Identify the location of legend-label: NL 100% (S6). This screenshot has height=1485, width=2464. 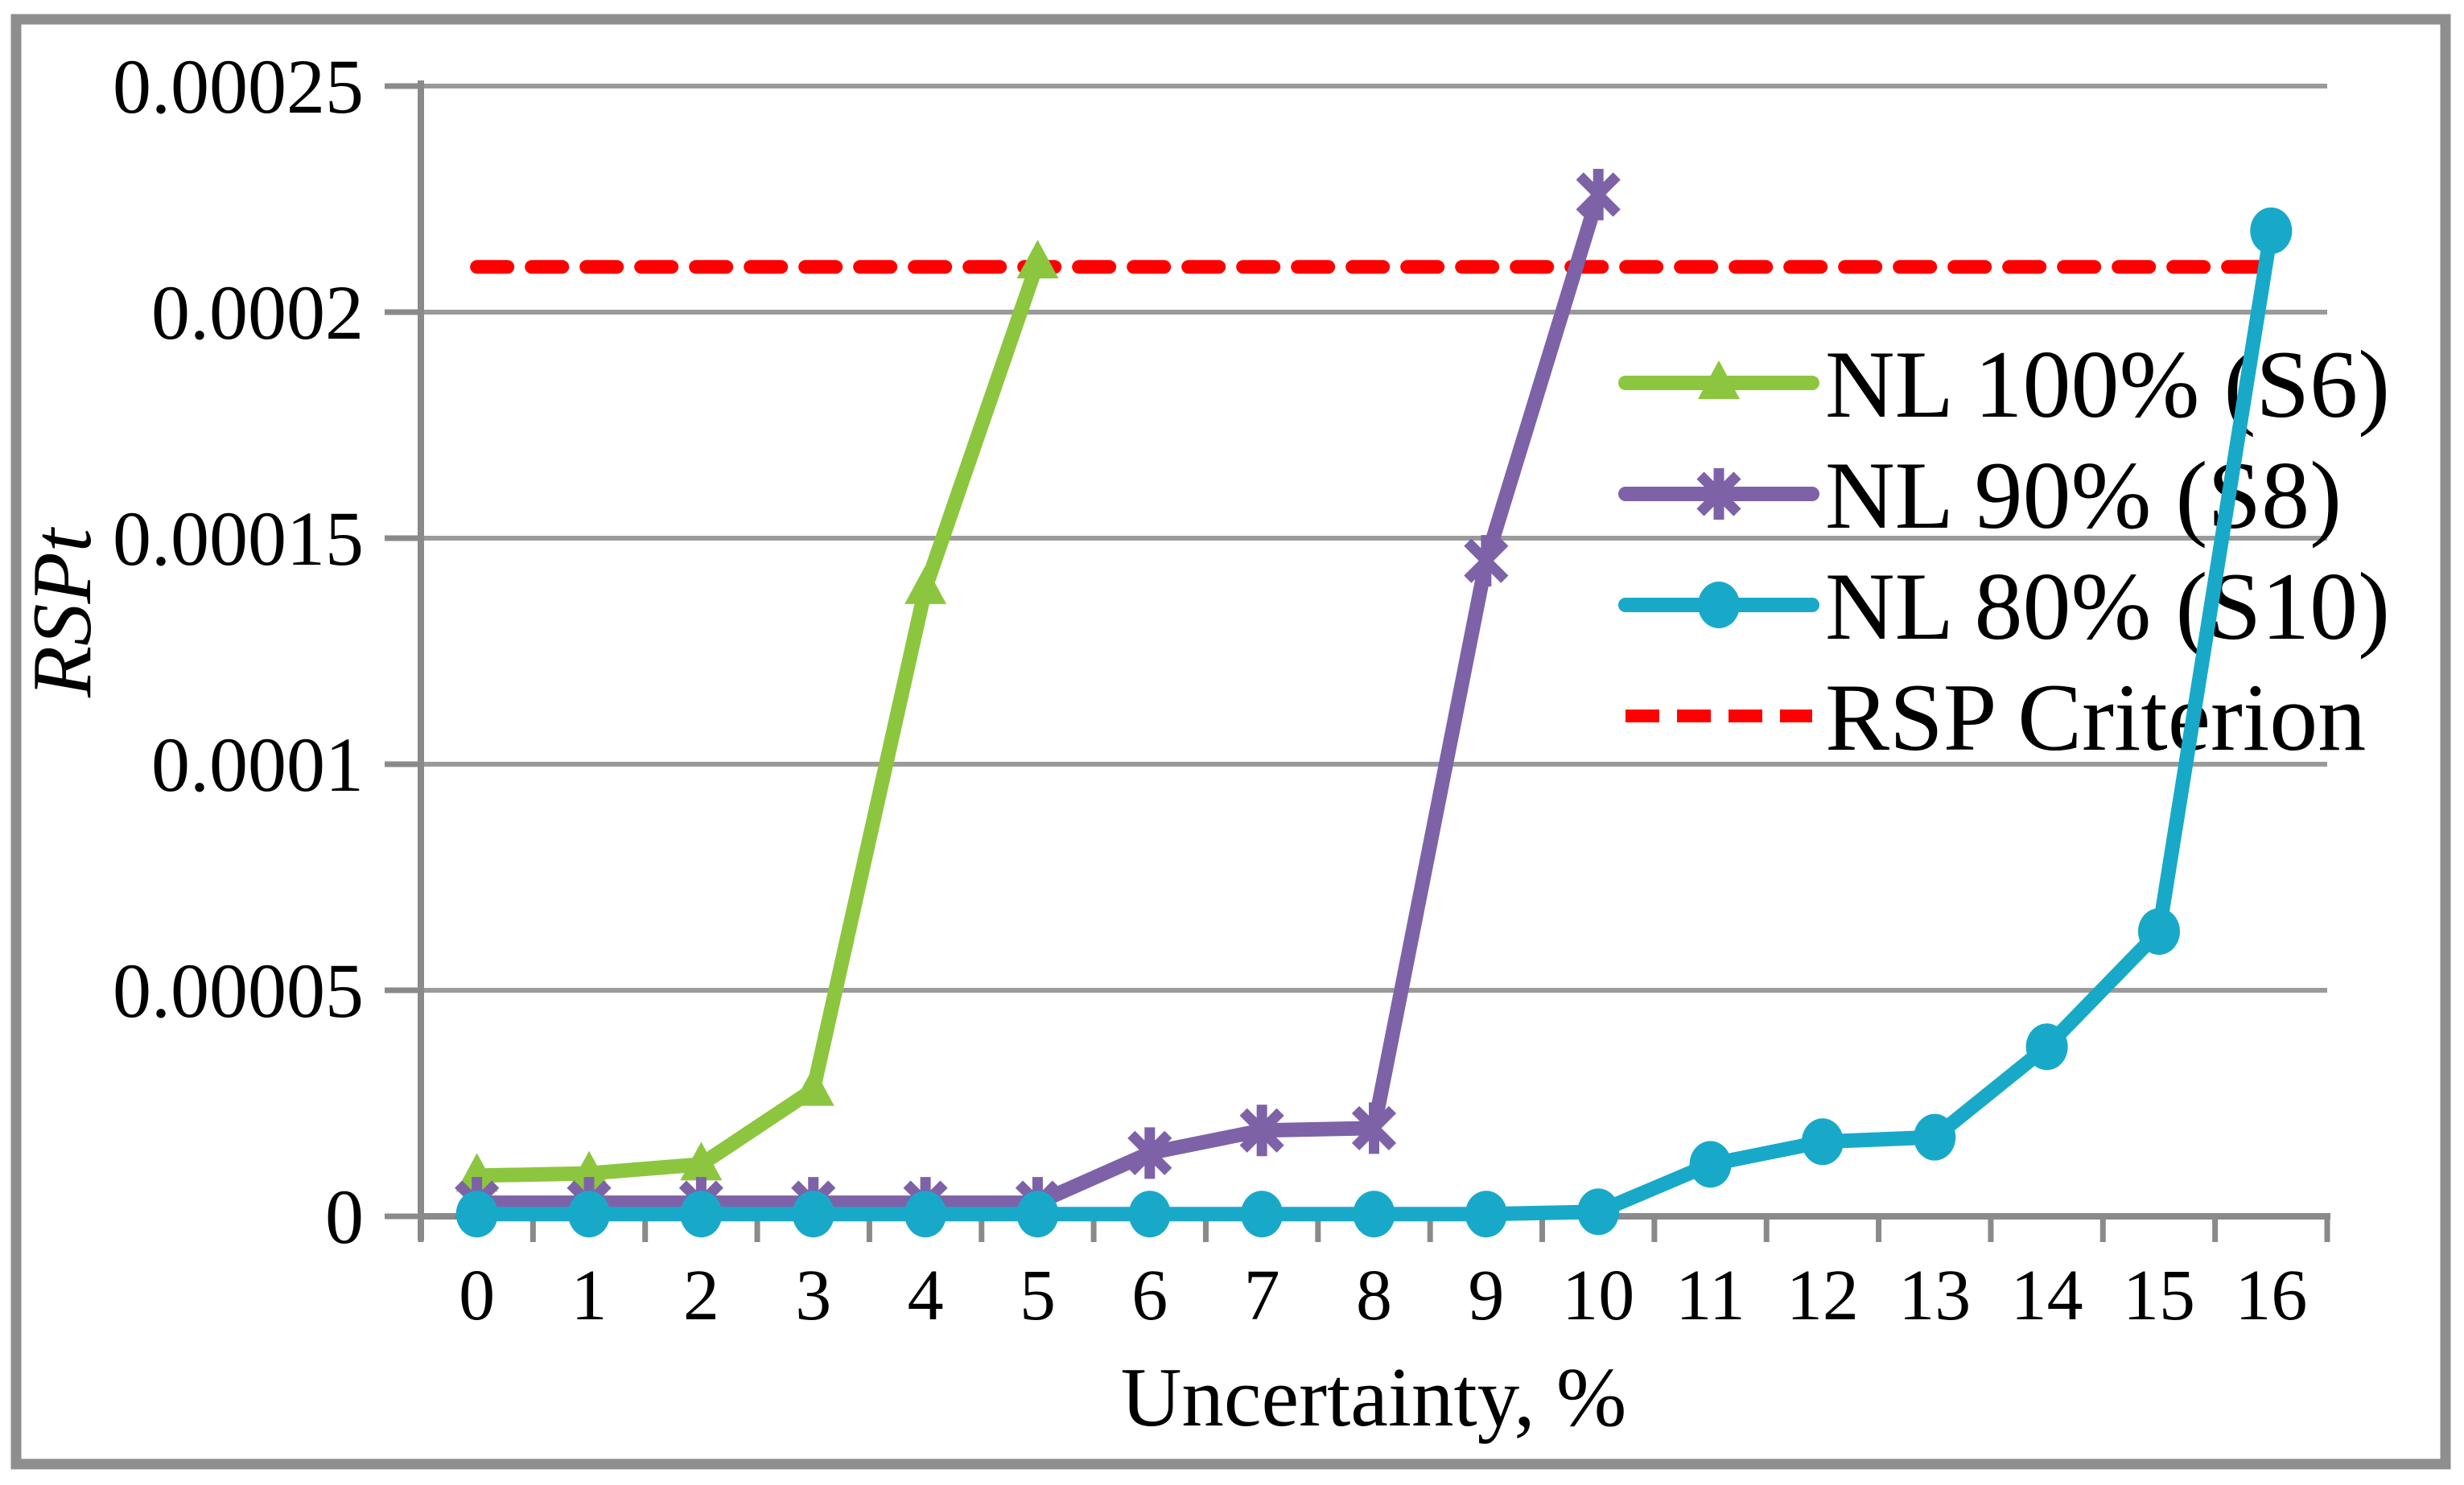
(2107, 384).